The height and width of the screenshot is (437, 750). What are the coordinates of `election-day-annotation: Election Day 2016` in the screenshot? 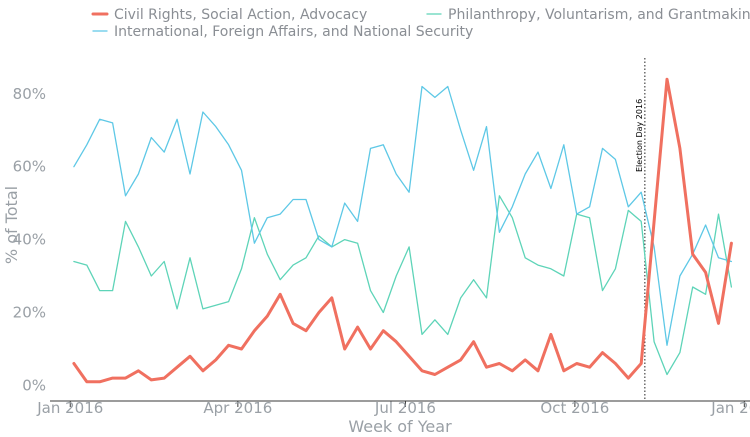 It's located at (640, 229).